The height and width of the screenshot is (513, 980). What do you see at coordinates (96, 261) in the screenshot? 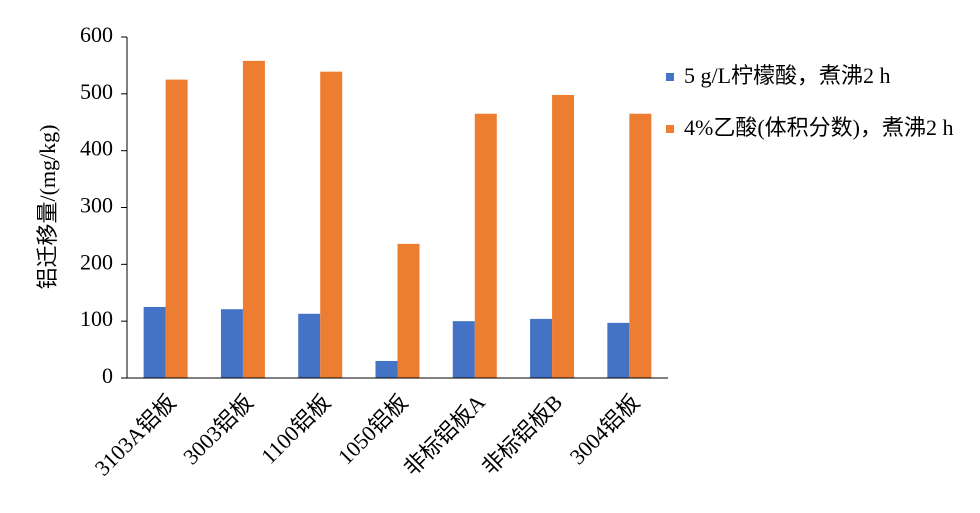
I see `y-tick-label: 200` at bounding box center [96, 261].